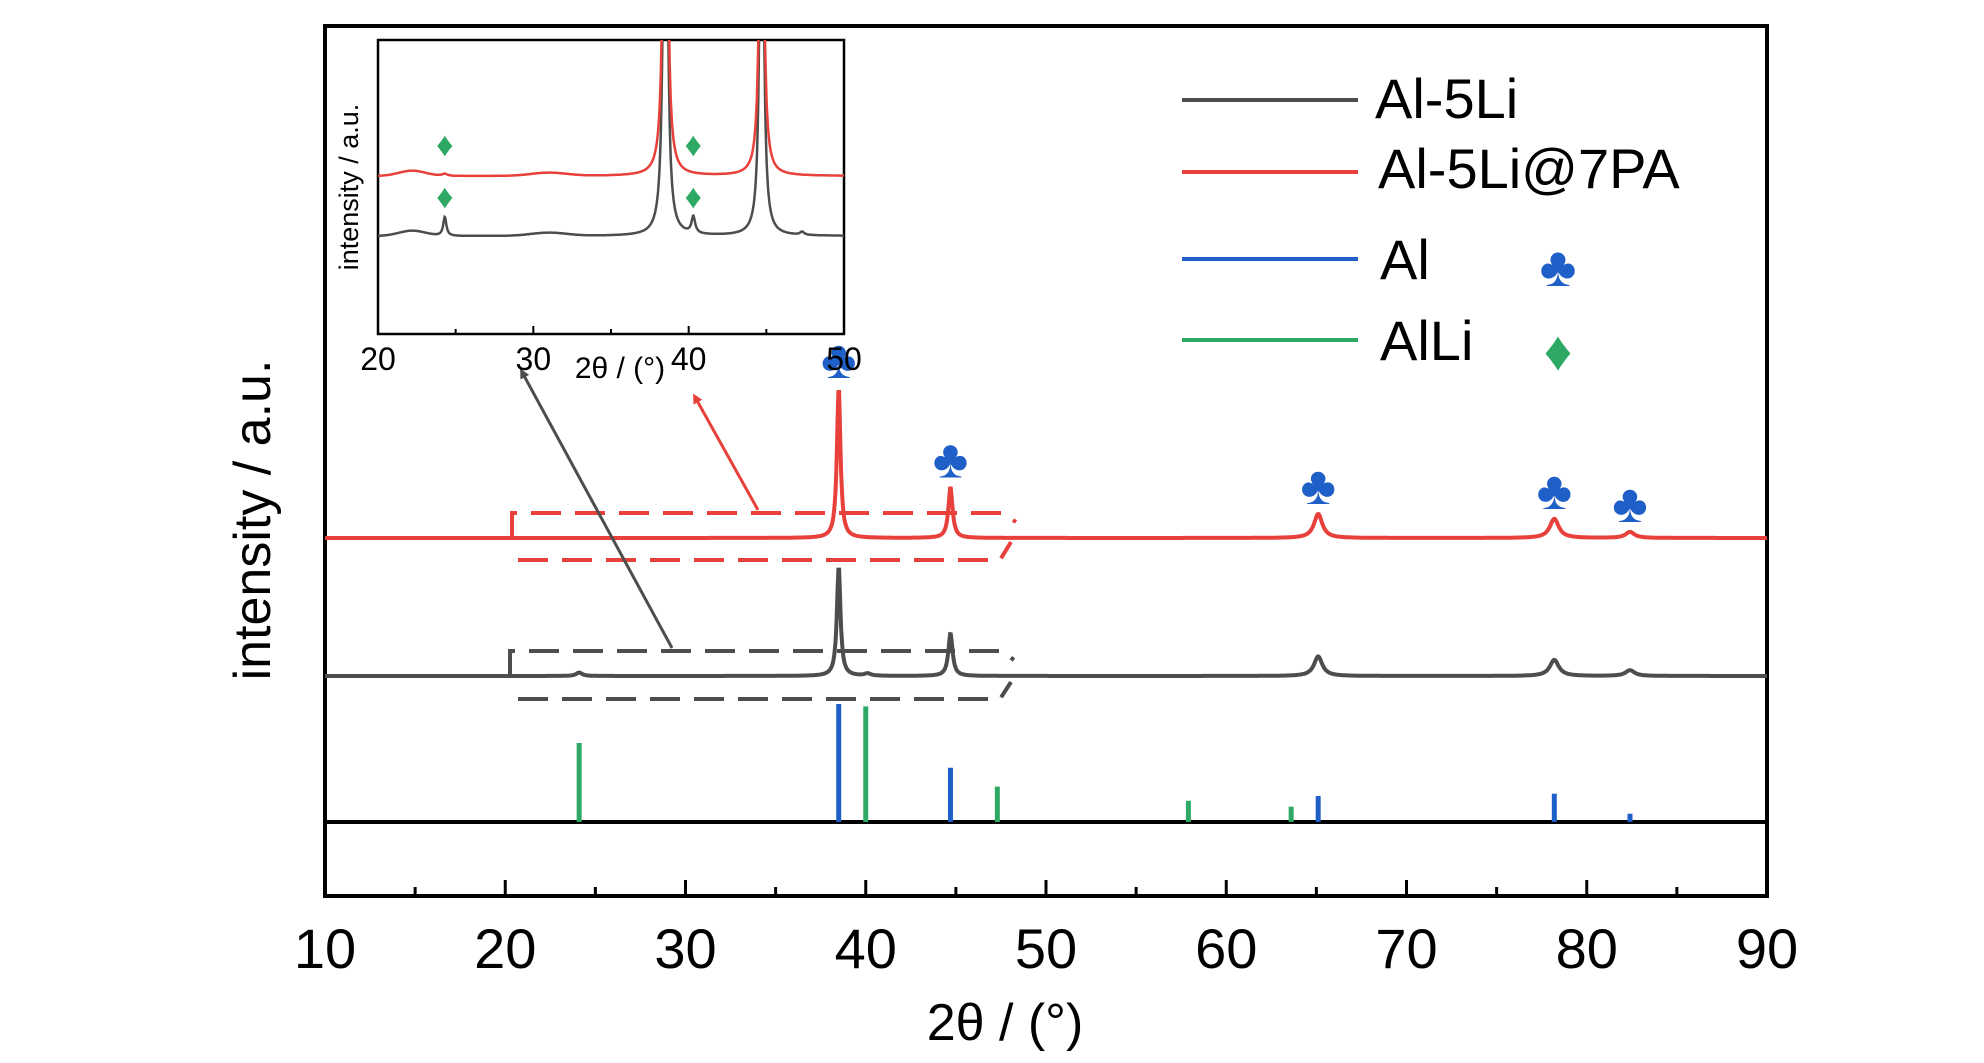  I want to click on inset-series-line-al-5li, so click(611, 139).